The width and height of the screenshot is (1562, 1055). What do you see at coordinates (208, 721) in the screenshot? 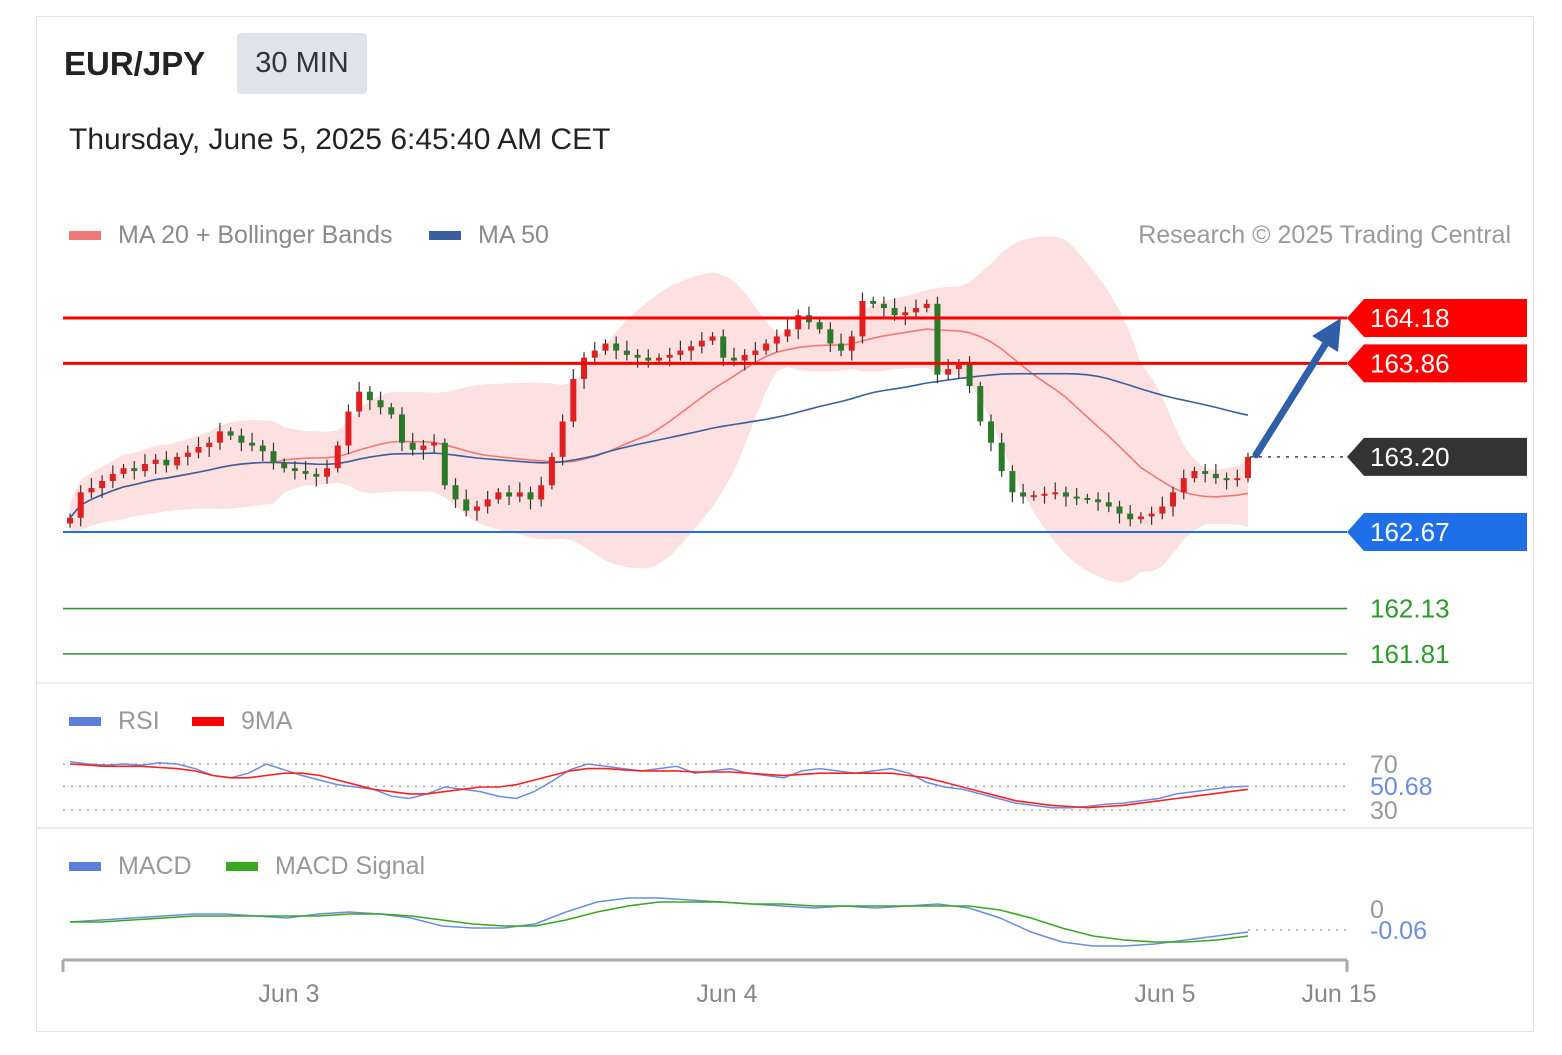
I see `rsi-ma-legend-swatch` at bounding box center [208, 721].